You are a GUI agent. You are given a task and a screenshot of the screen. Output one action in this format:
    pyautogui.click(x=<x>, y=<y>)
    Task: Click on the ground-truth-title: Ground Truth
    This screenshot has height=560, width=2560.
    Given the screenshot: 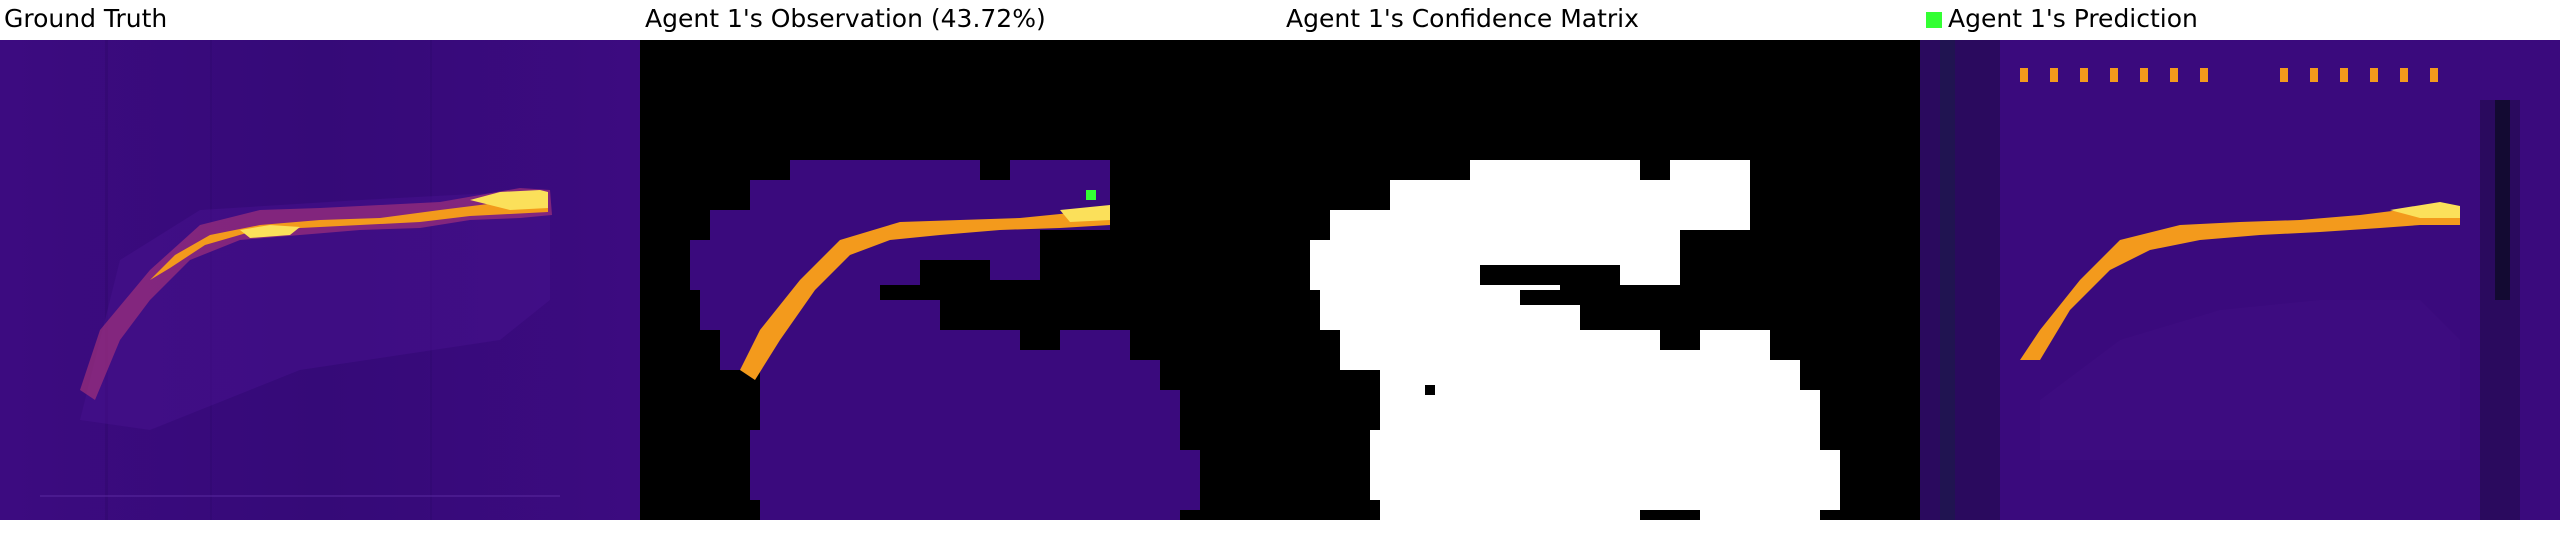 What is the action you would take?
    pyautogui.click(x=86, y=18)
    